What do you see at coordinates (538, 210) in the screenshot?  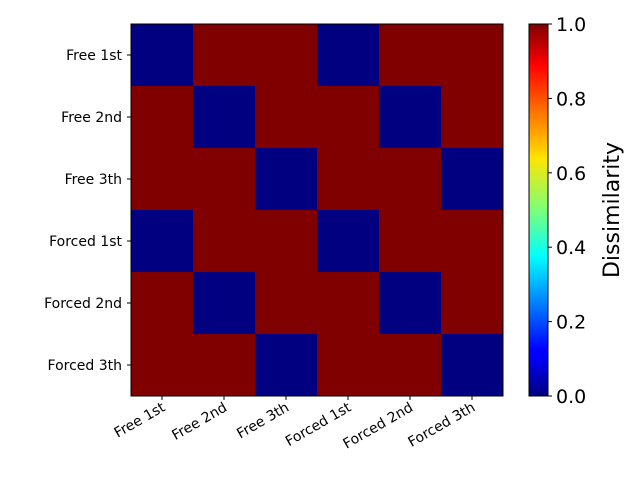 I see `colorbar` at bounding box center [538, 210].